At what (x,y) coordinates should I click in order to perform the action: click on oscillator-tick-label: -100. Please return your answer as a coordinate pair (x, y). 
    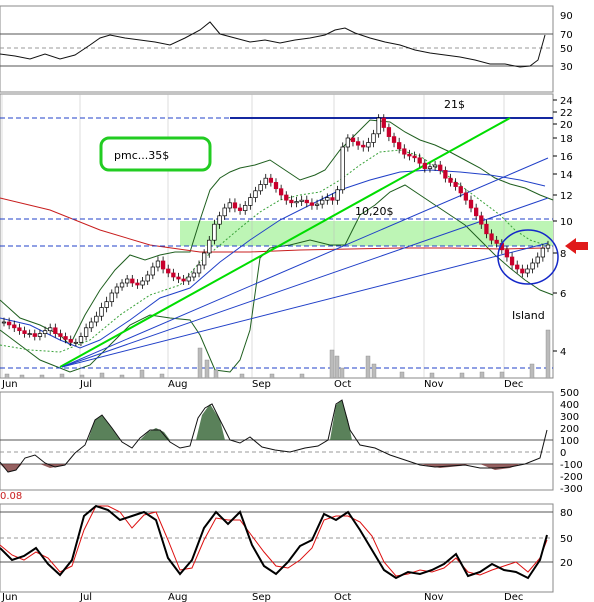
    Looking at the image, I should click on (571, 465).